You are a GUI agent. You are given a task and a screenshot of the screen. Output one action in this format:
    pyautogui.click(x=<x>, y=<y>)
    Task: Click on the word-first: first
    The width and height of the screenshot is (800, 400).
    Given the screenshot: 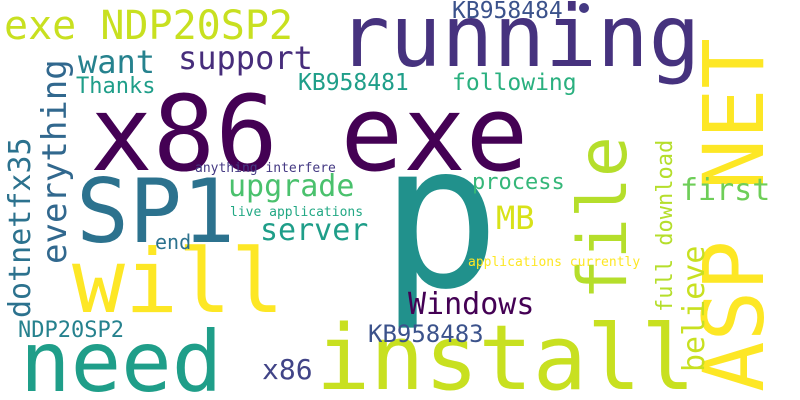 What is the action you would take?
    pyautogui.click(x=725, y=190)
    